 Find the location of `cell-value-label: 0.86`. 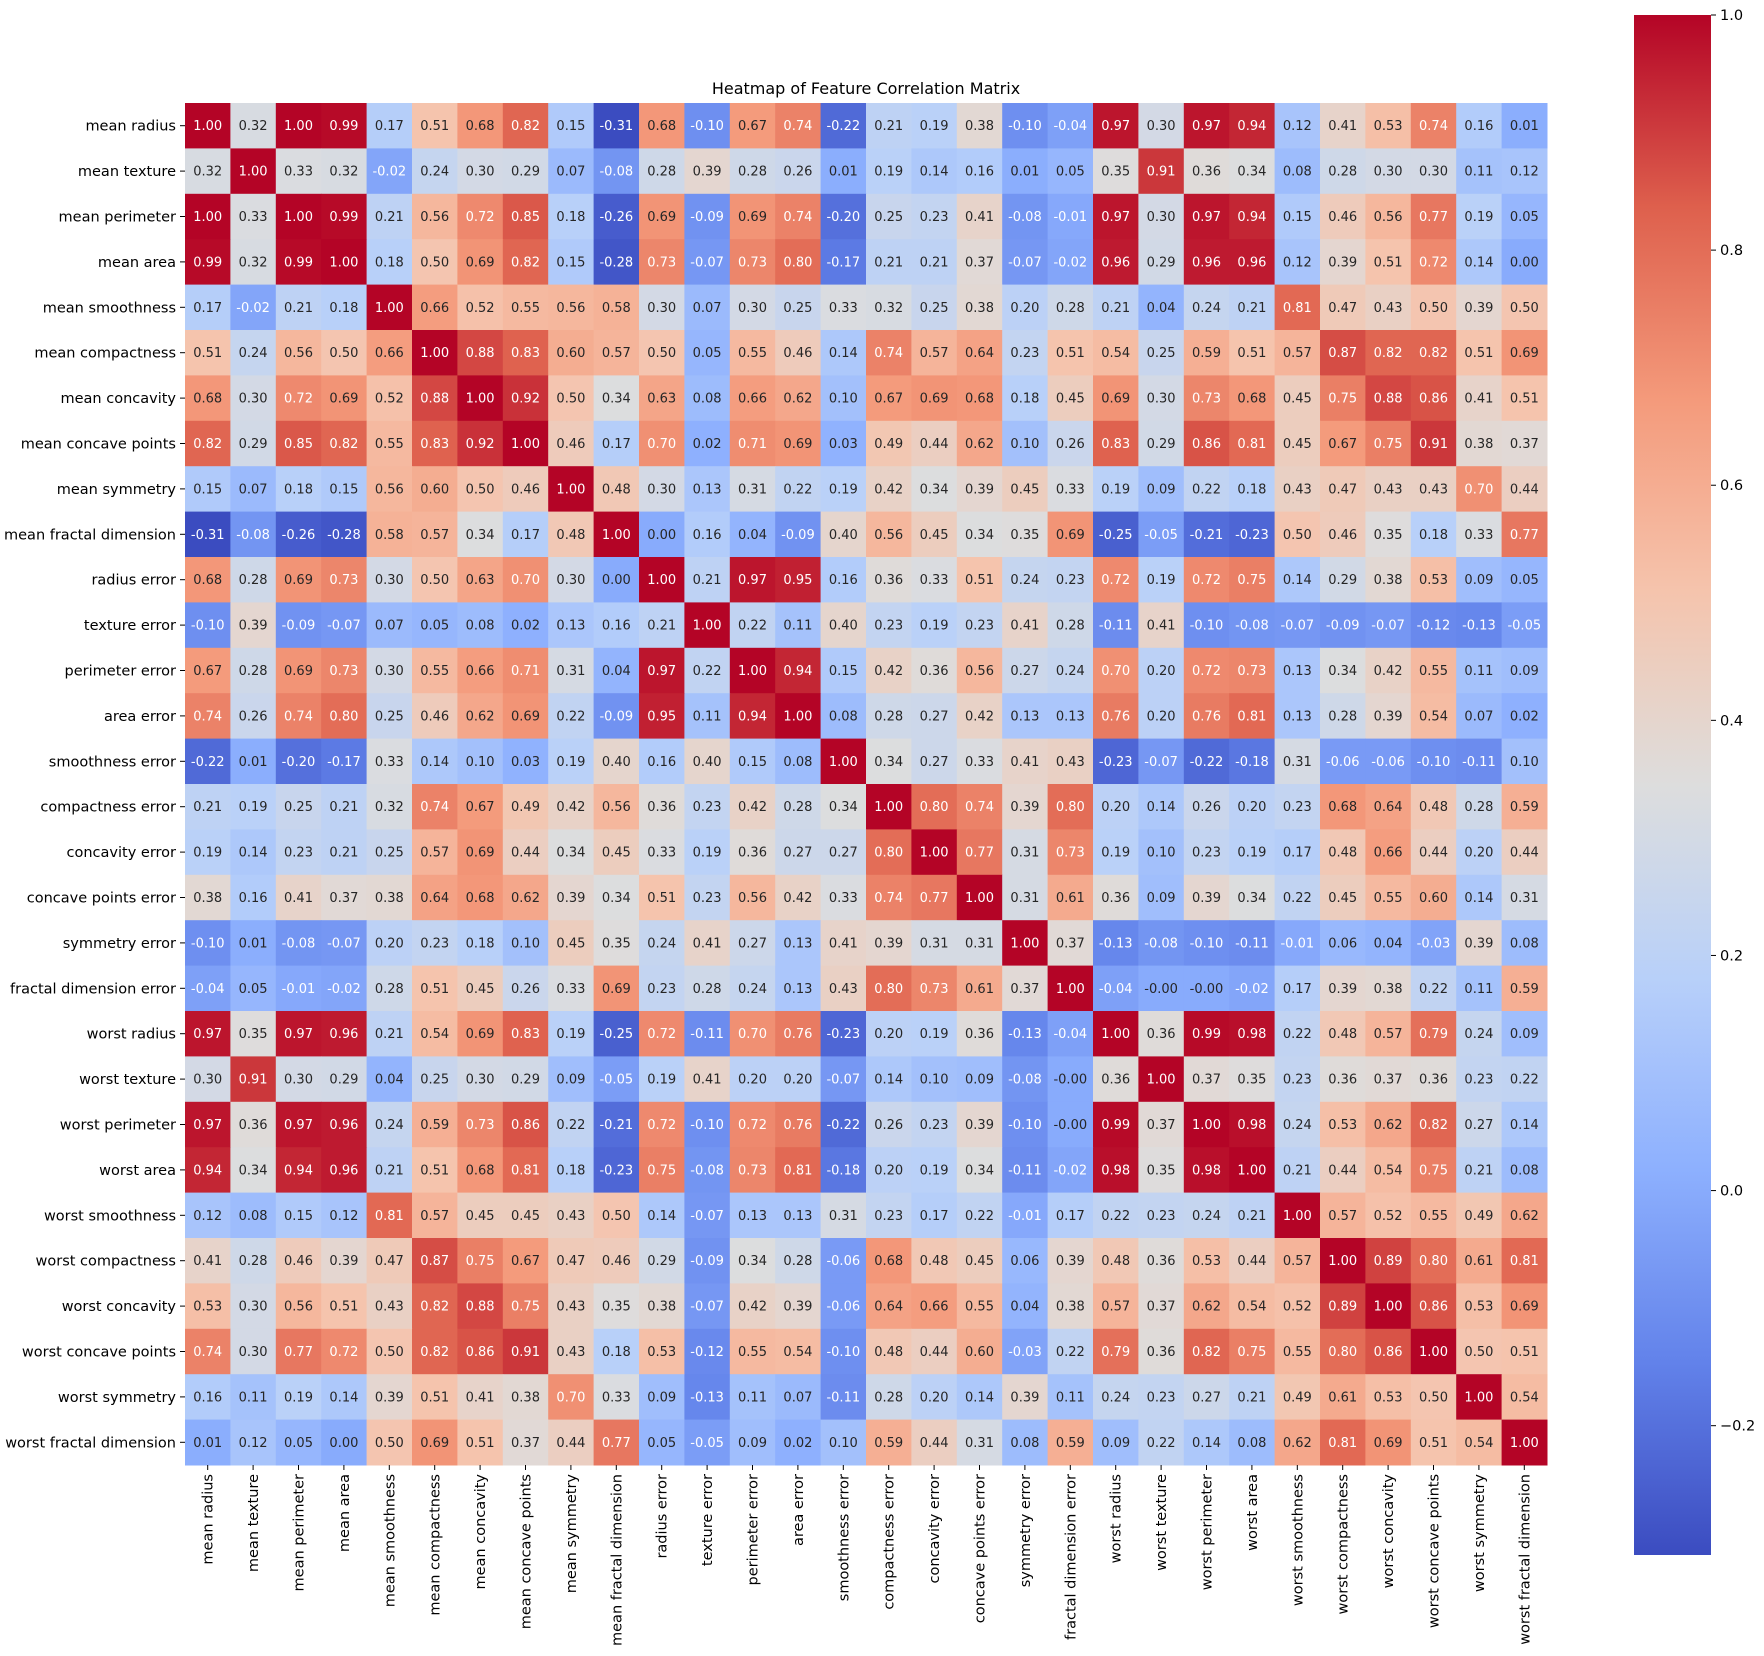

cell-value-label: 0.86 is located at coordinates (1388, 1352).